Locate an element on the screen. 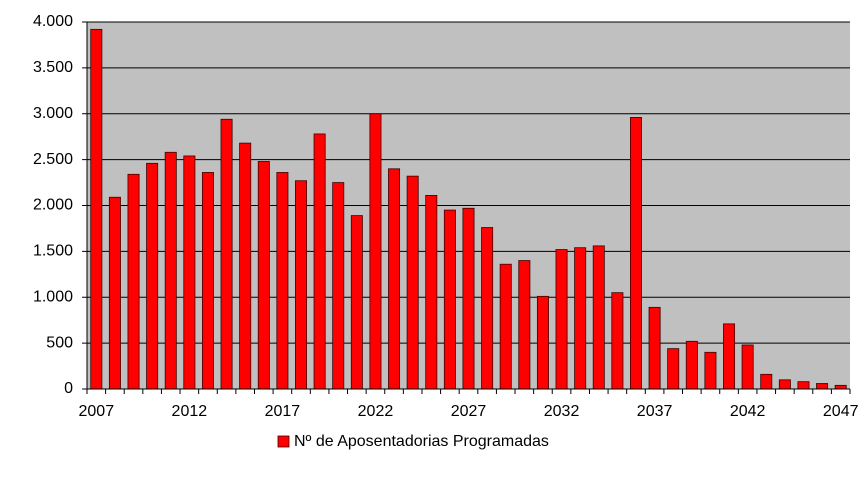  y-tick-label: 500 is located at coordinates (59, 342).